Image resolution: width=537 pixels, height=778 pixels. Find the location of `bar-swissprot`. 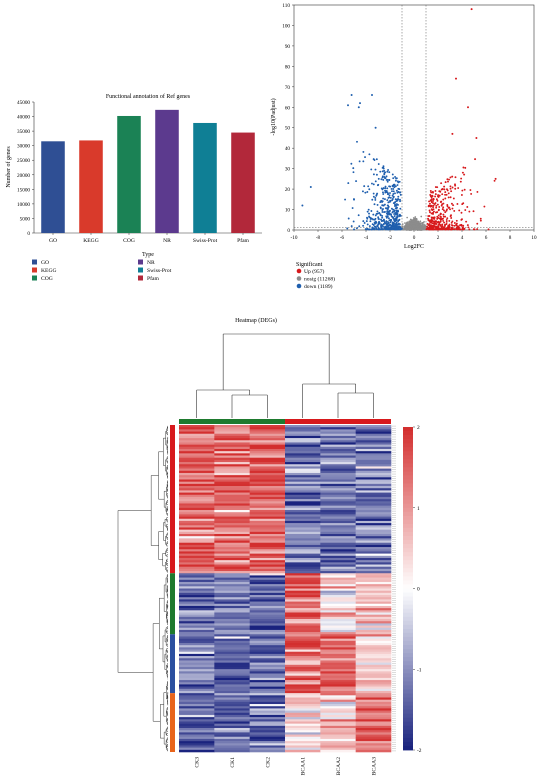

bar-swissprot is located at coordinates (205, 177).